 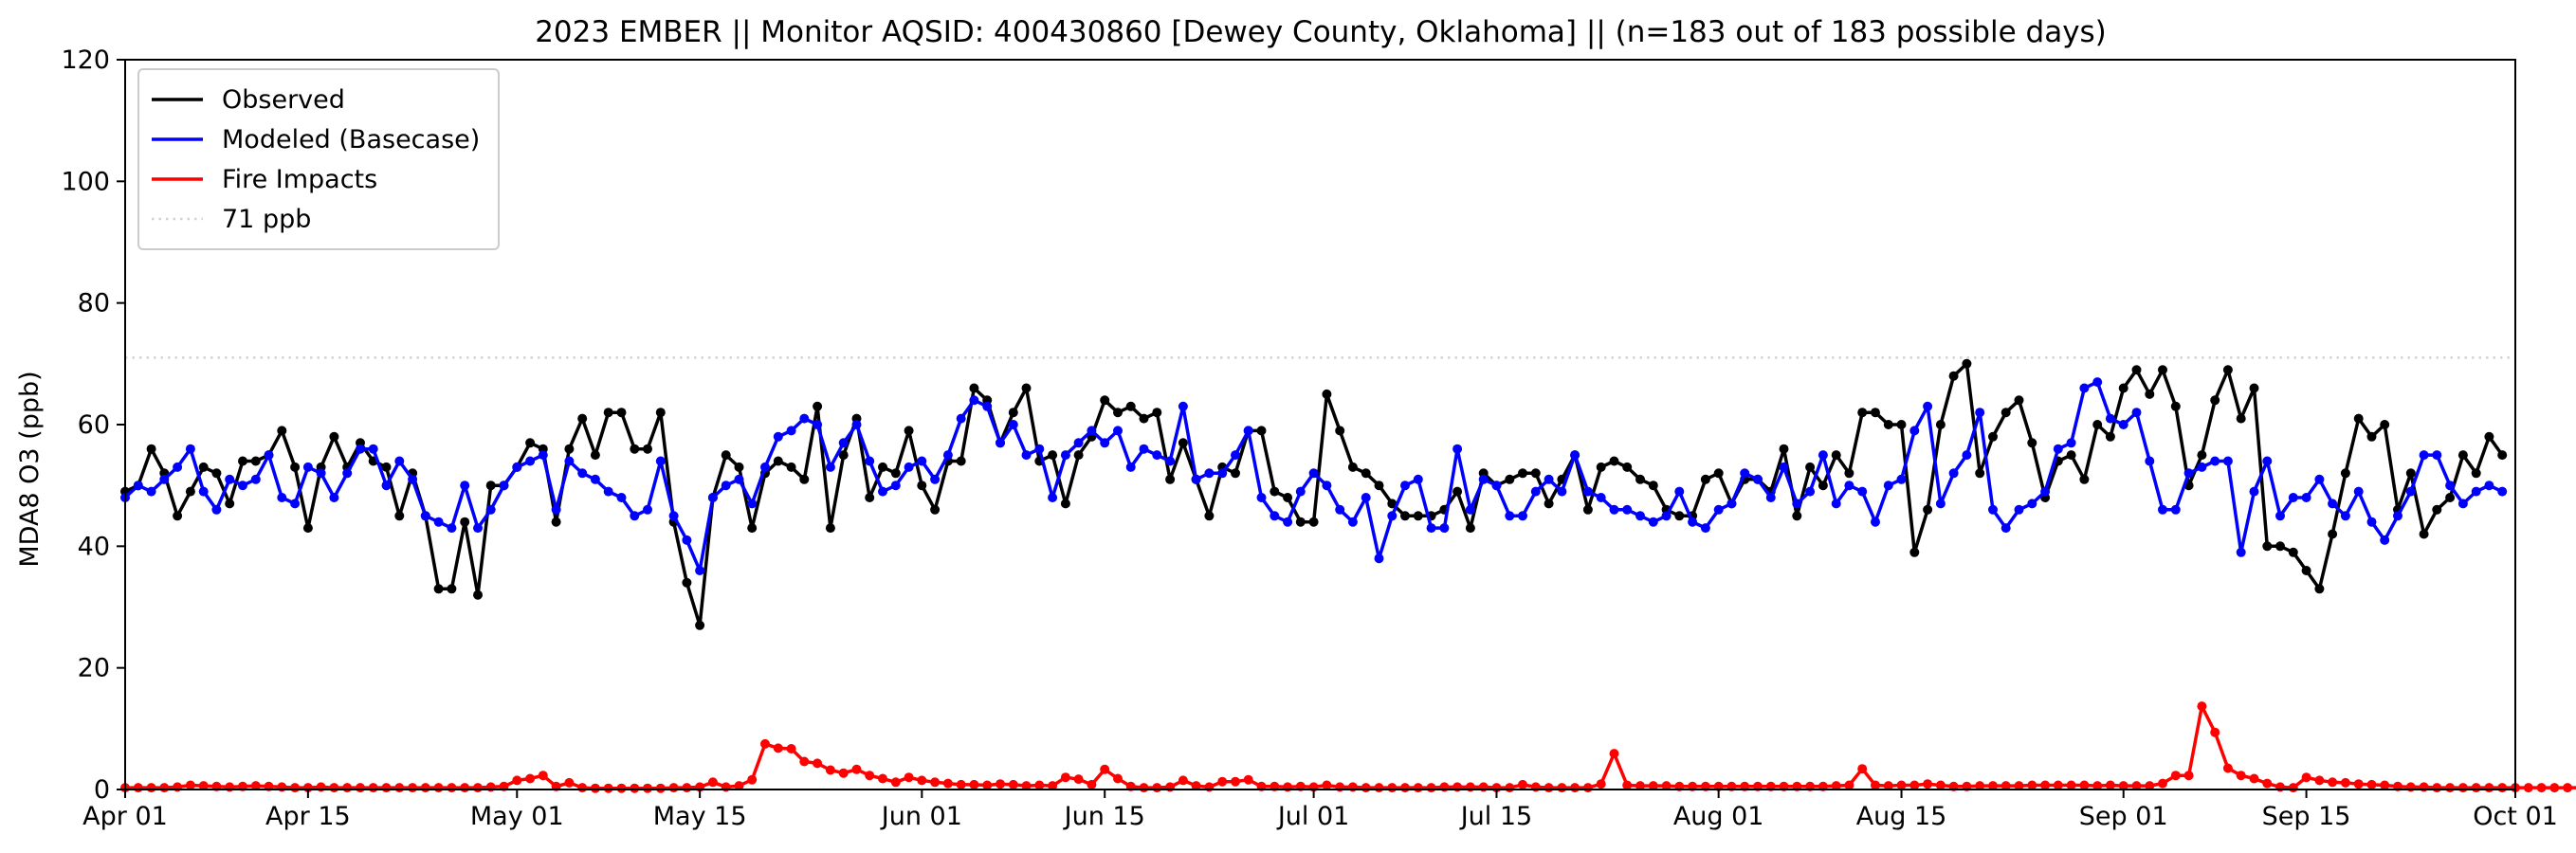 What do you see at coordinates (94, 303) in the screenshot?
I see `y-tick-label: 80` at bounding box center [94, 303].